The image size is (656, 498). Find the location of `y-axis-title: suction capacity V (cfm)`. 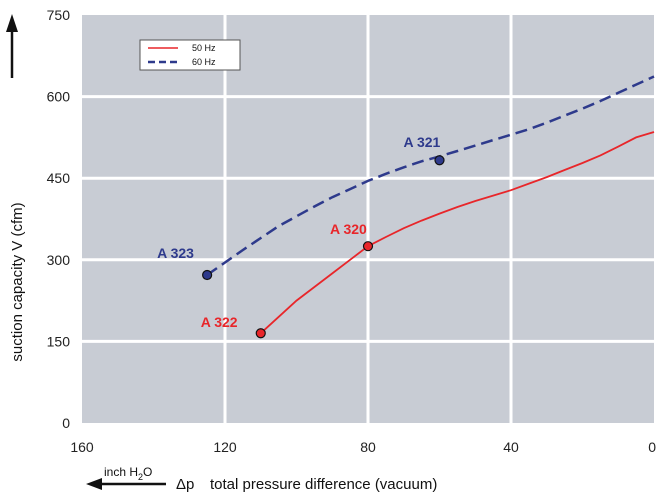

y-axis-title: suction capacity V (cfm) is located at coordinates (17, 281).